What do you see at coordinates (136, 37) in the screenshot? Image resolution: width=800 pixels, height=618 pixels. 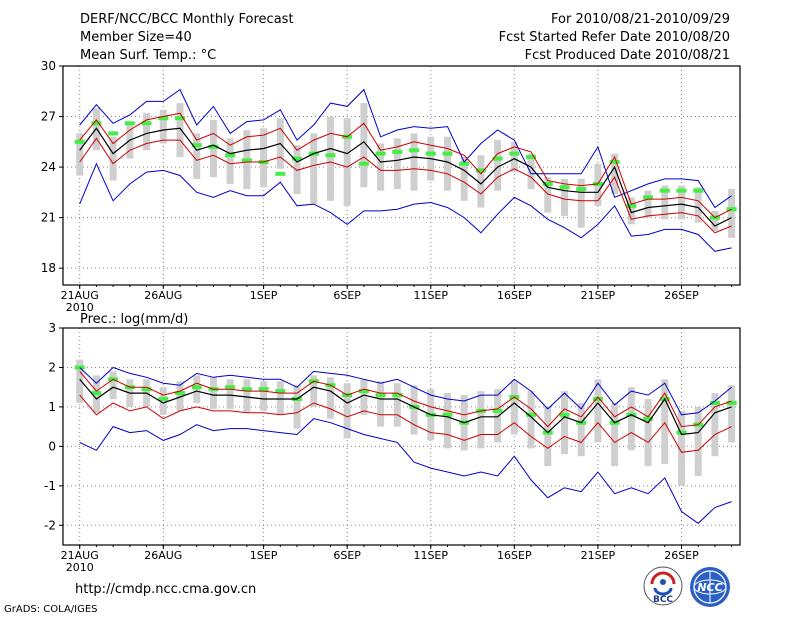 I see `member-size-label: Member Size=40` at bounding box center [136, 37].